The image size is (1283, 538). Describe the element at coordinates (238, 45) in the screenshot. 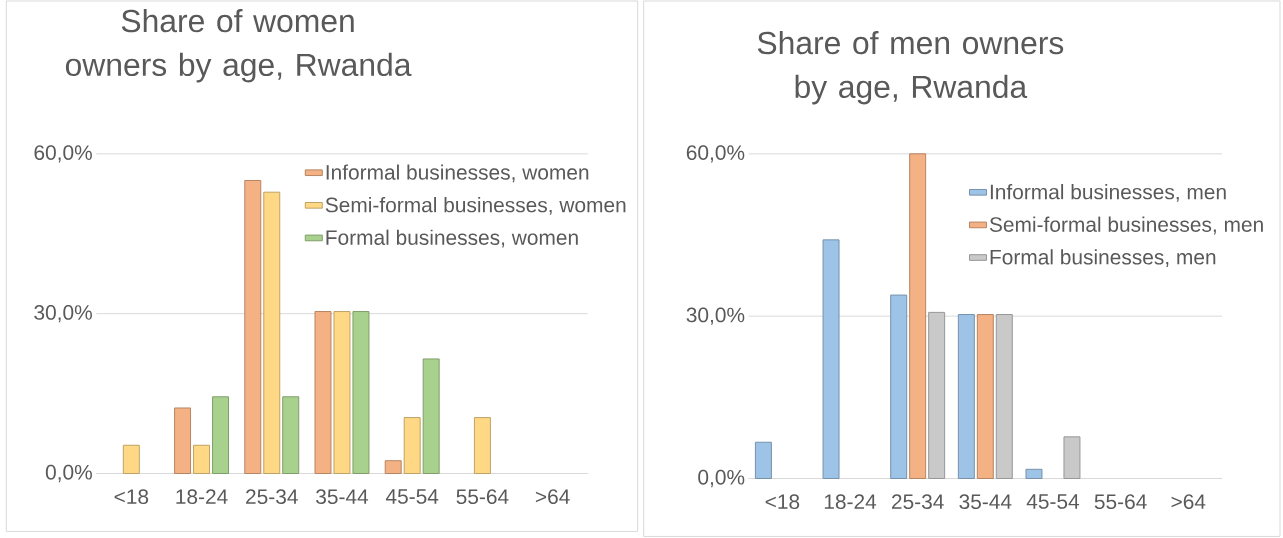

I see `chart-title: Share of women owners by age, Rwanda` at that location.